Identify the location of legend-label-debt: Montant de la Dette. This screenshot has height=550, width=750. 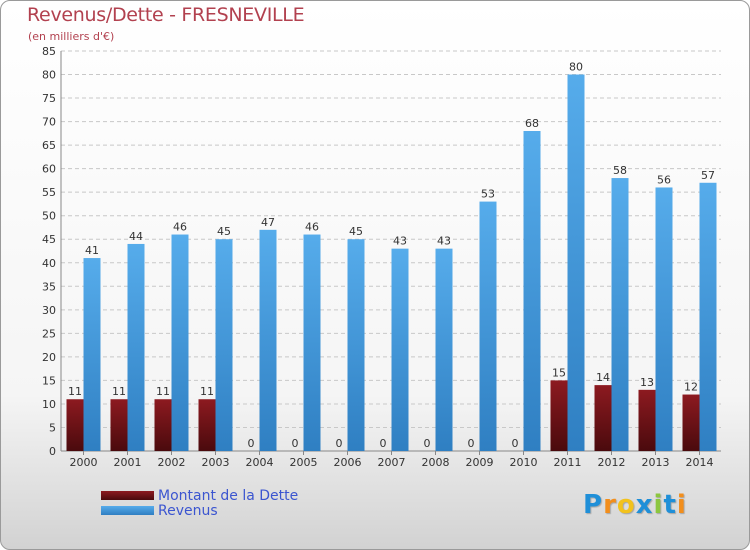
(228, 495).